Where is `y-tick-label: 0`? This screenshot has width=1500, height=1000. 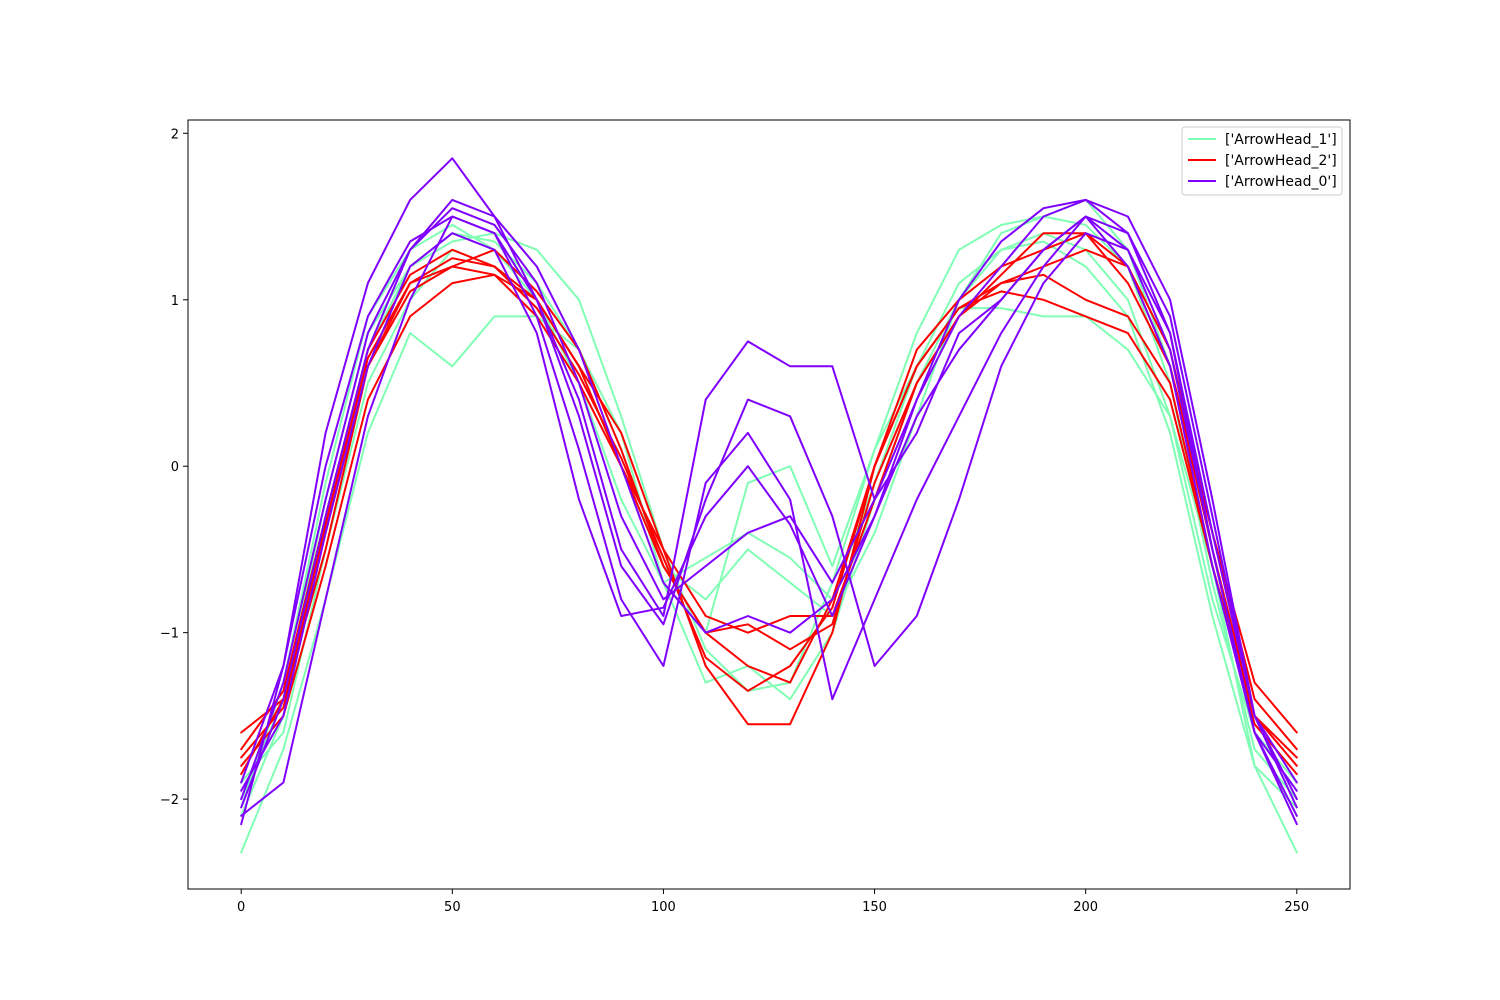
y-tick-label: 0 is located at coordinates (175, 467).